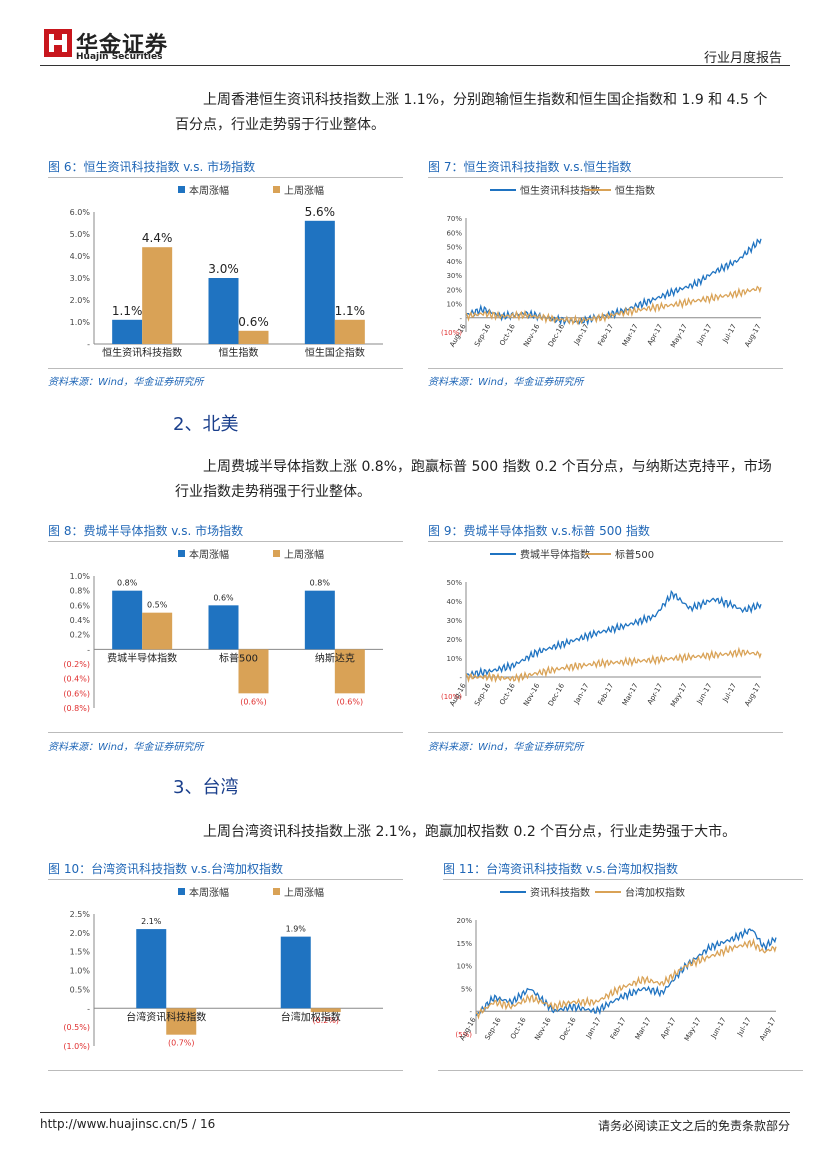 The width and height of the screenshot is (827, 1169). What do you see at coordinates (560, 190) in the screenshot?
I see `legend-label: 恒生资讯科技指数` at bounding box center [560, 190].